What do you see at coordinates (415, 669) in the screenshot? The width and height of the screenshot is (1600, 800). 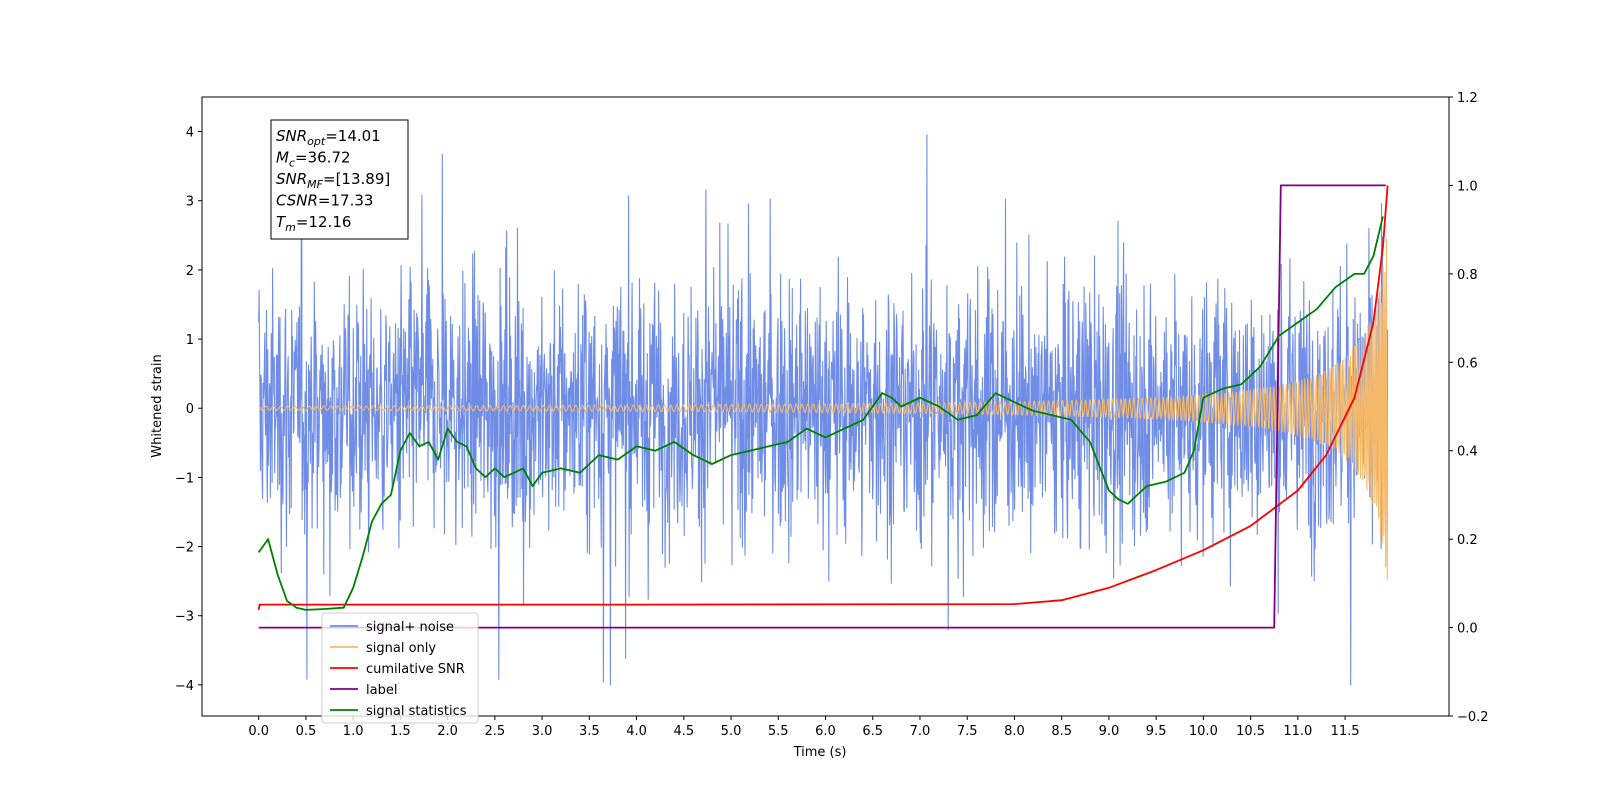 I see `legend-label: cumilative SNR` at bounding box center [415, 669].